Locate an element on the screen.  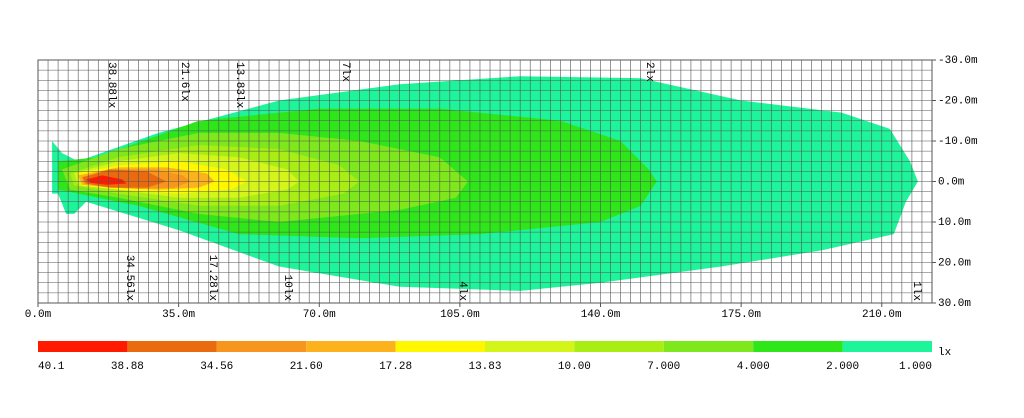
y-tick-label: -10.0m is located at coordinates (958, 142).